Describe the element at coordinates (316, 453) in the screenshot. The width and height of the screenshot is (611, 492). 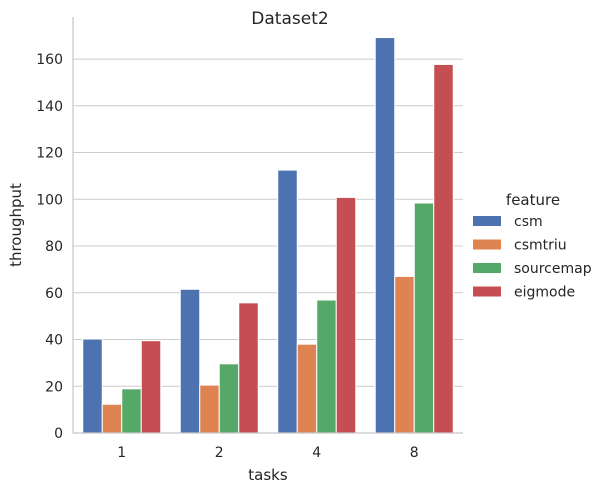
I see `x-tick-label: 4` at that location.